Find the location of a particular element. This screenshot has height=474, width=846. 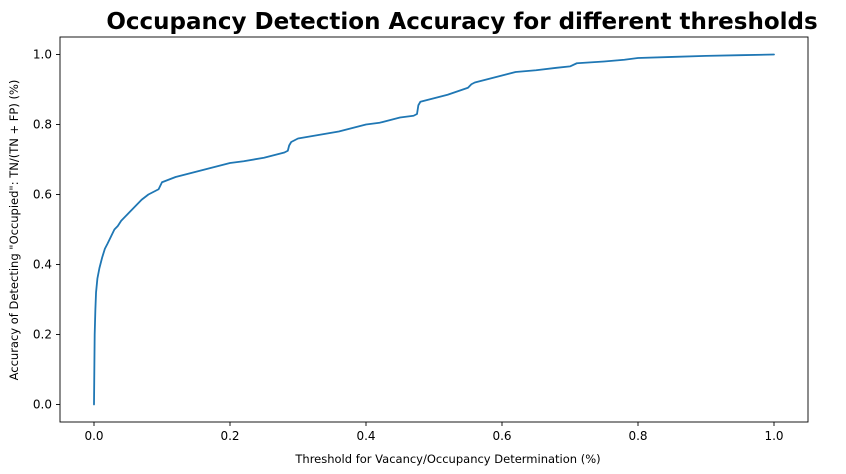

y-tick-label: 1.0 is located at coordinates (42, 55).